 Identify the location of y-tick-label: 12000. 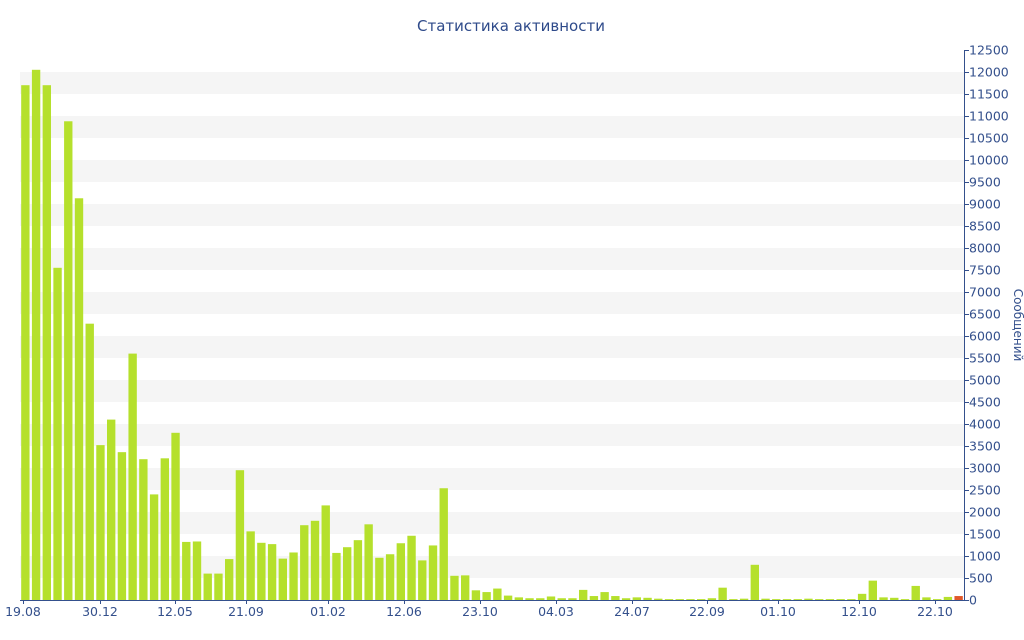
(989, 72).